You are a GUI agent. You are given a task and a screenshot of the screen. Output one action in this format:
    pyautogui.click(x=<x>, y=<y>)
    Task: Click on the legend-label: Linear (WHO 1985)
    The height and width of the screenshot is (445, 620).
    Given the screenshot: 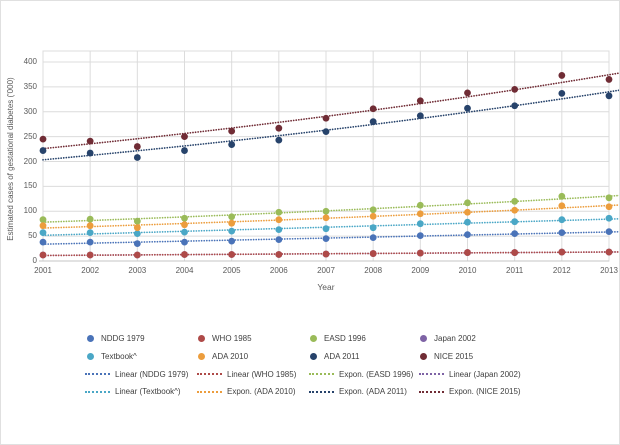 What is the action you would take?
    pyautogui.click(x=262, y=374)
    